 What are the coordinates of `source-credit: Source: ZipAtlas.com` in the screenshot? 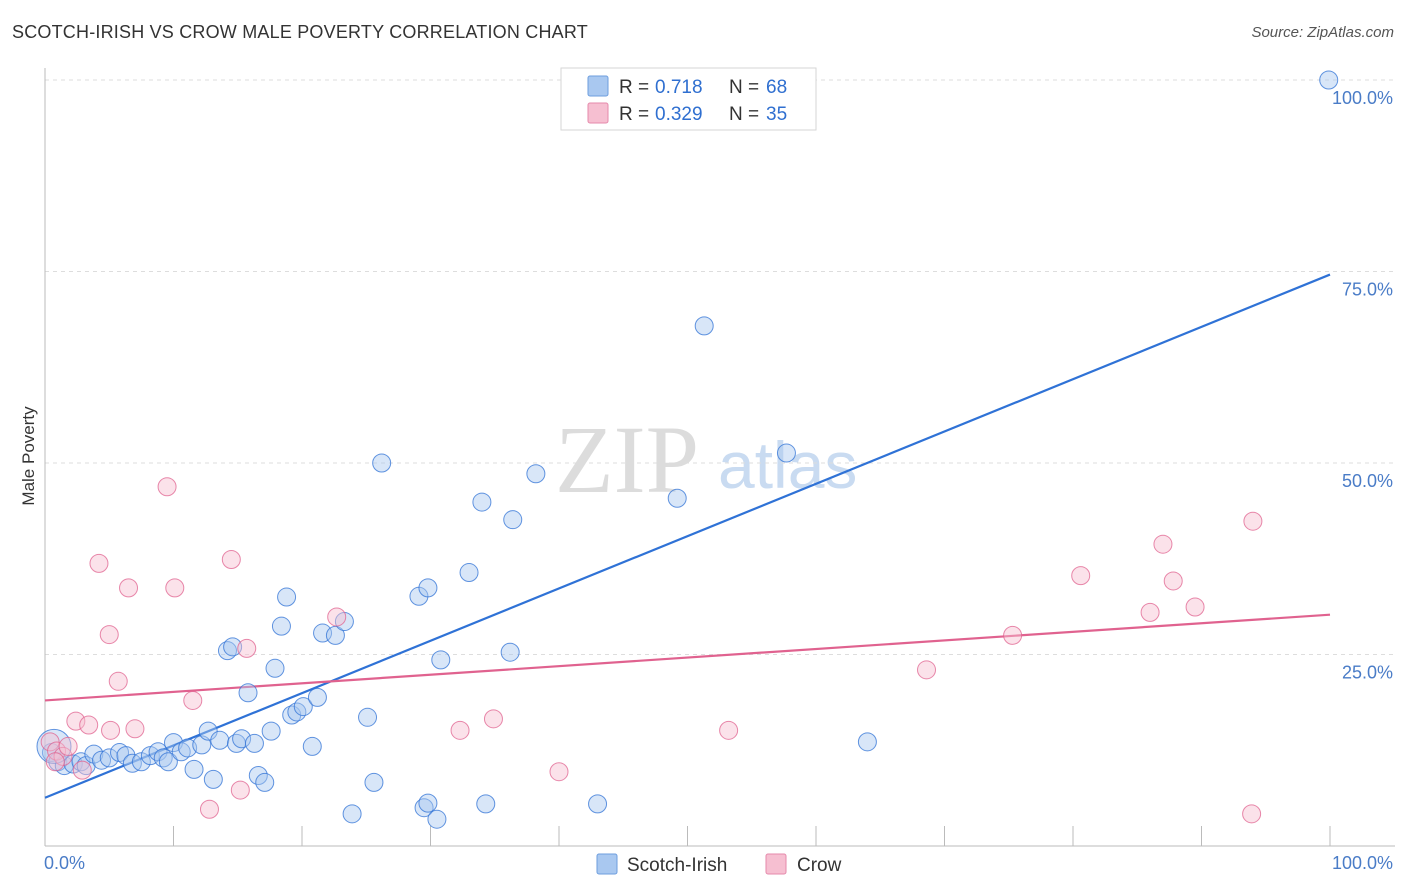 It's located at (1322, 32).